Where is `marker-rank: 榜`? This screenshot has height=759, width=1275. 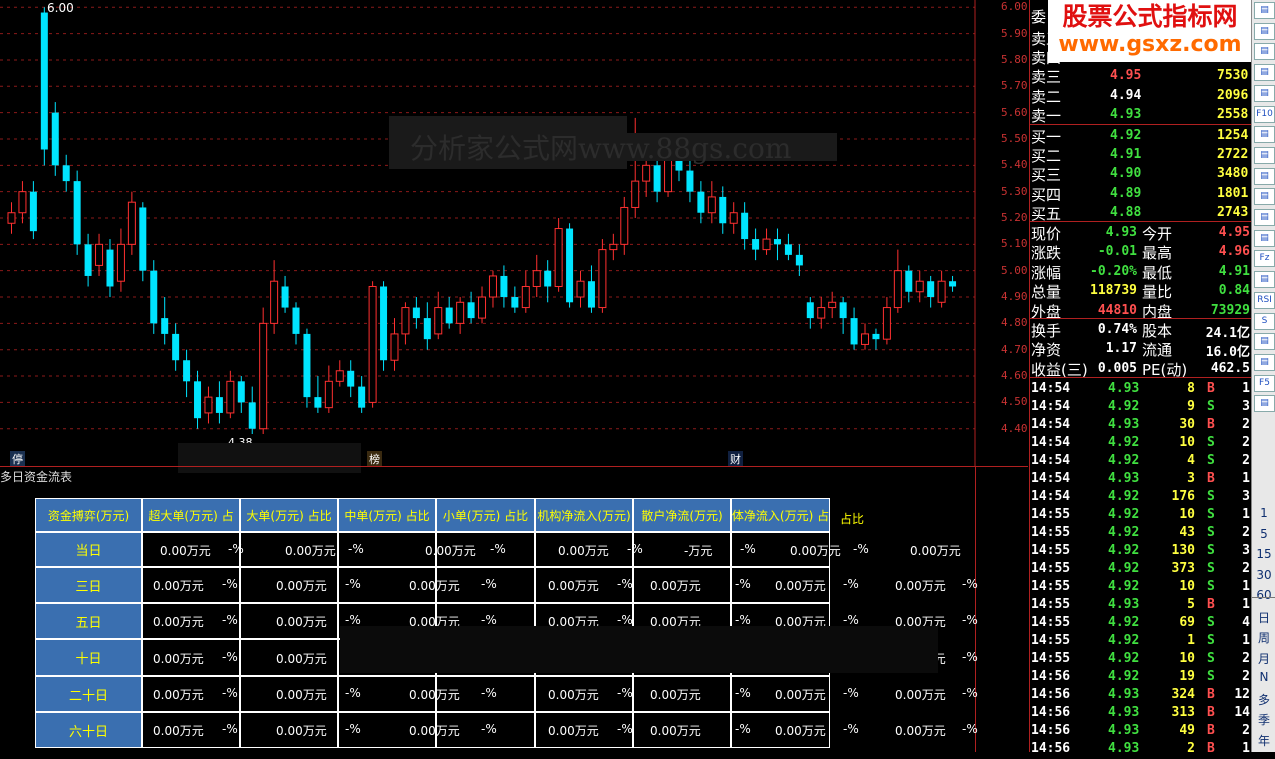 marker-rank: 榜 is located at coordinates (374, 459).